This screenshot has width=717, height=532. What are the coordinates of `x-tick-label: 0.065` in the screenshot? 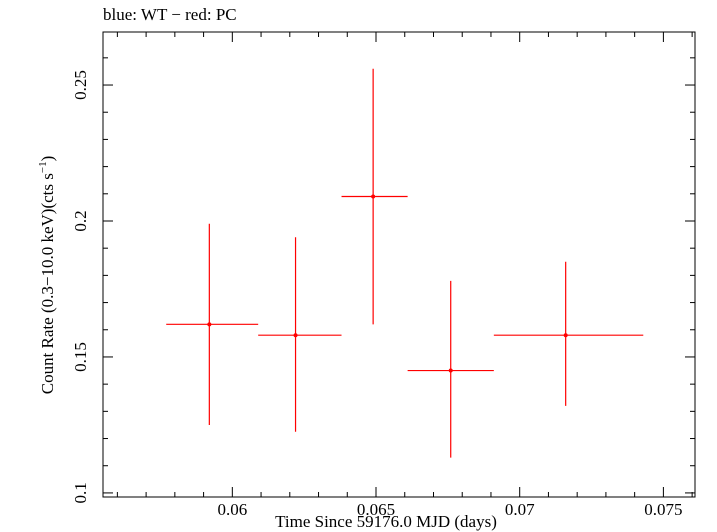 It's located at (376, 509).